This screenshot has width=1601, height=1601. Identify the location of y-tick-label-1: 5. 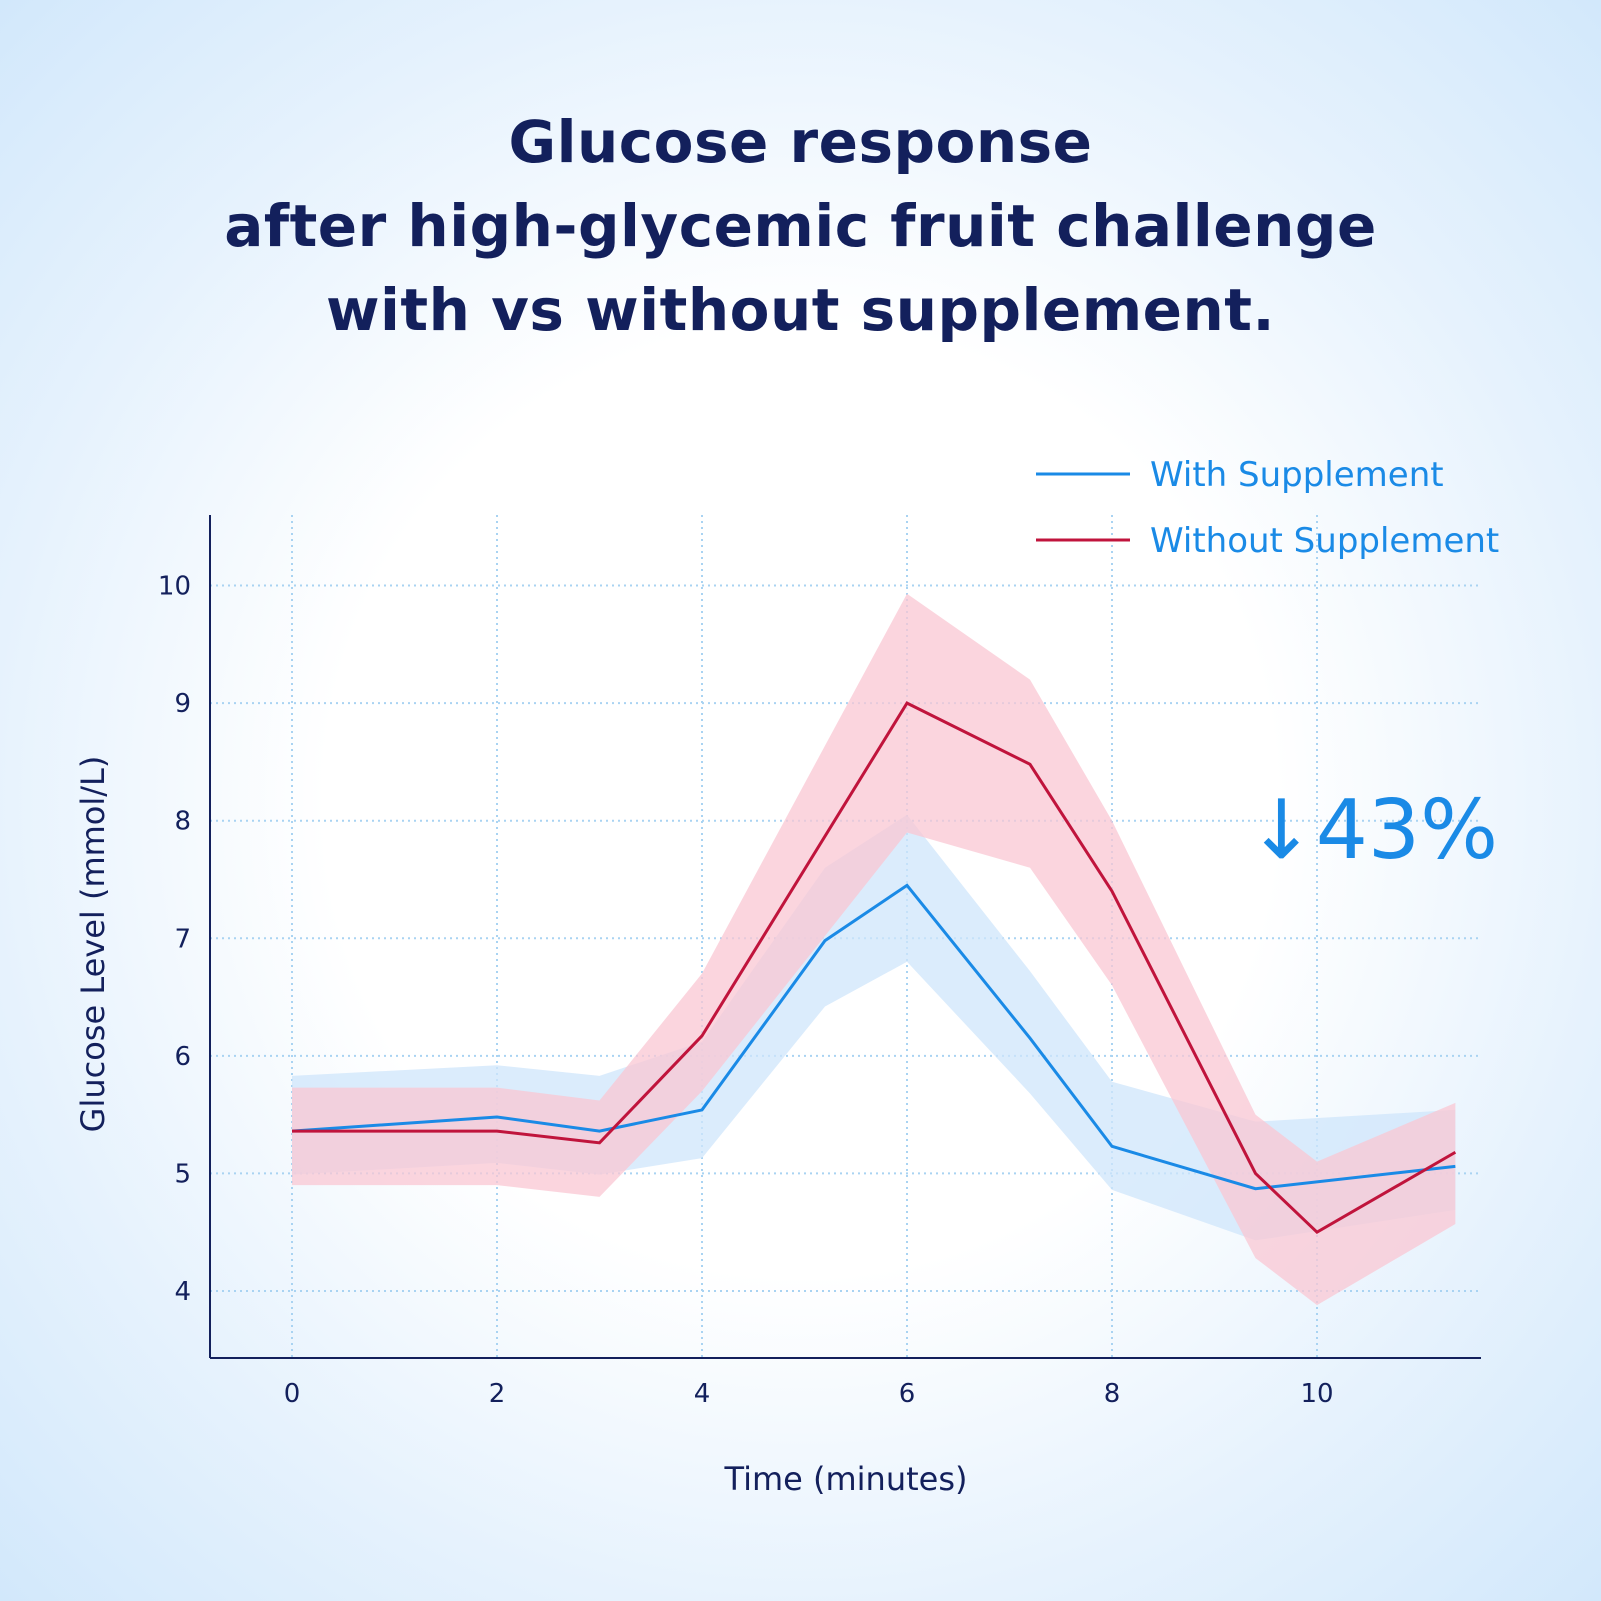
(182, 1174).